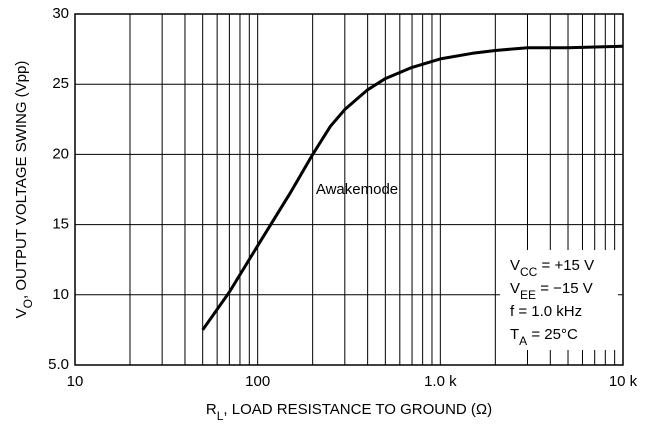 This screenshot has width=655, height=429. Describe the element at coordinates (60, 224) in the screenshot. I see `y-tick-label: 15` at that location.